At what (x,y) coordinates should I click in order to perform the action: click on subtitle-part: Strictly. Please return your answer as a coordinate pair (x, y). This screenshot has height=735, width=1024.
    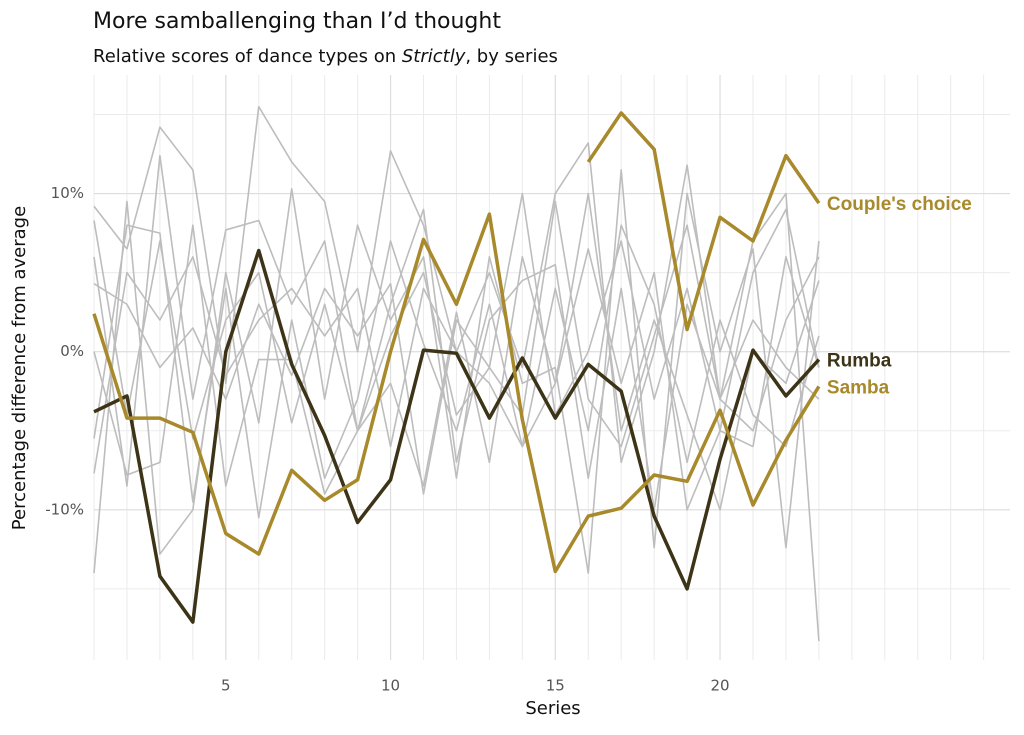
    Looking at the image, I should click on (434, 56).